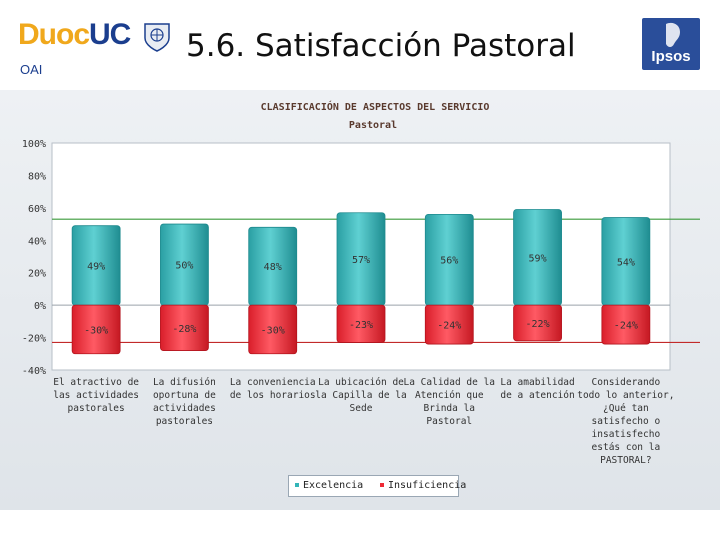 The height and width of the screenshot is (540, 720). What do you see at coordinates (671, 56) in the screenshot?
I see `ipsos-wordmark: Ipsos` at bounding box center [671, 56].